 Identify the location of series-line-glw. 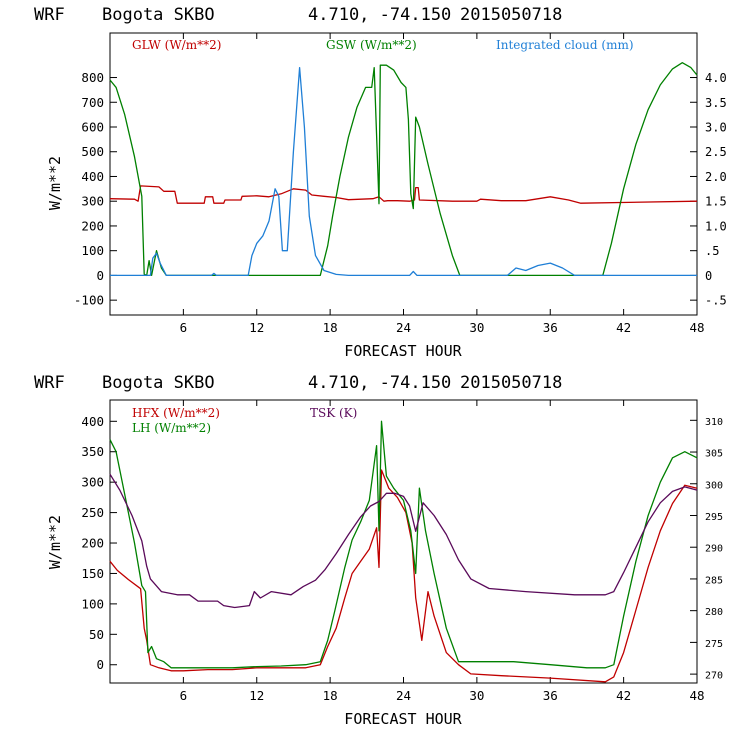
(403, 194).